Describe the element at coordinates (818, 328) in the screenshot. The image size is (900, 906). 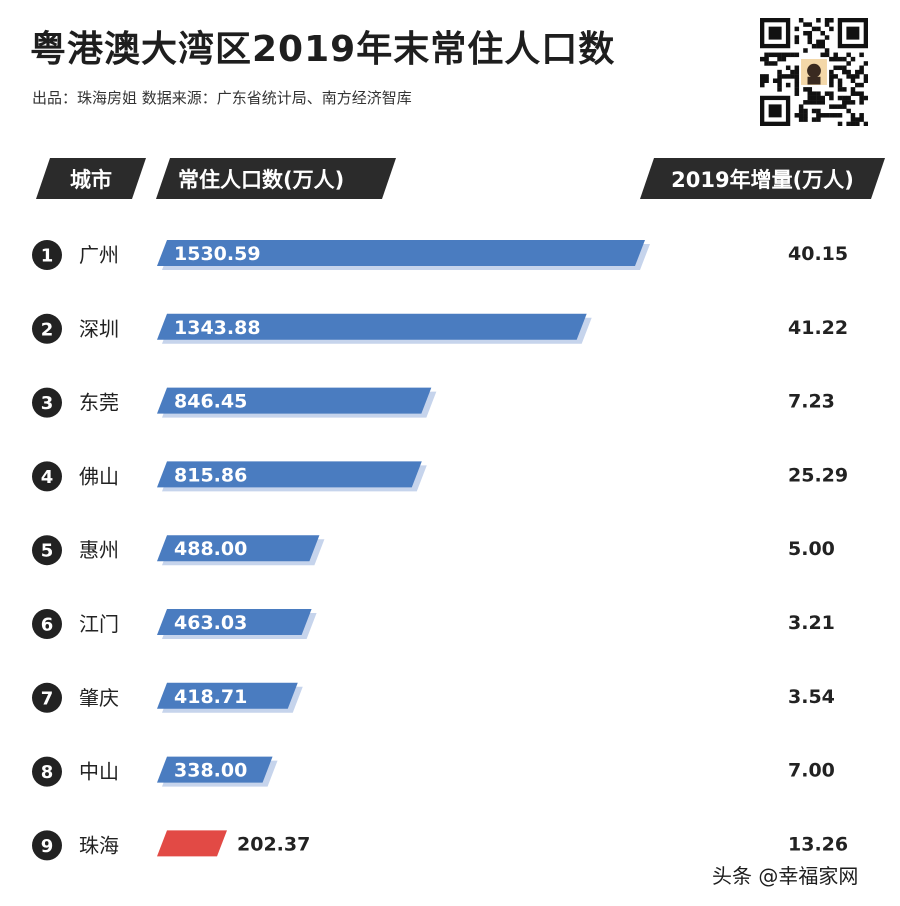
I see `increase-value-label: 41.22` at that location.